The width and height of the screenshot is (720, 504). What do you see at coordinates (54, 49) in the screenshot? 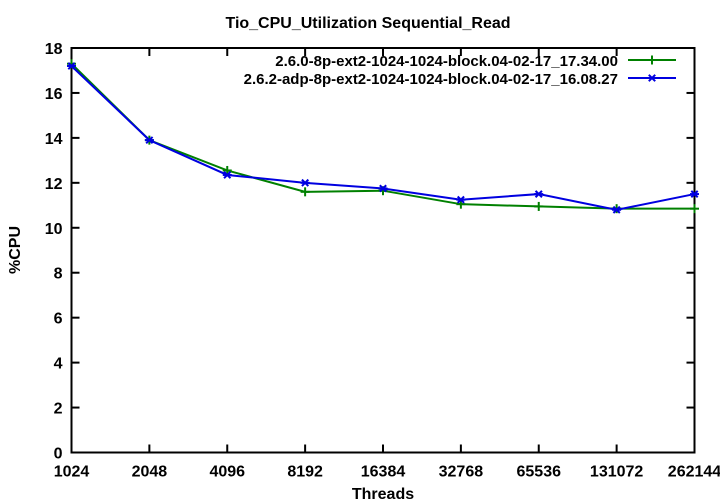
I see `y-tick-label: 18` at bounding box center [54, 49].